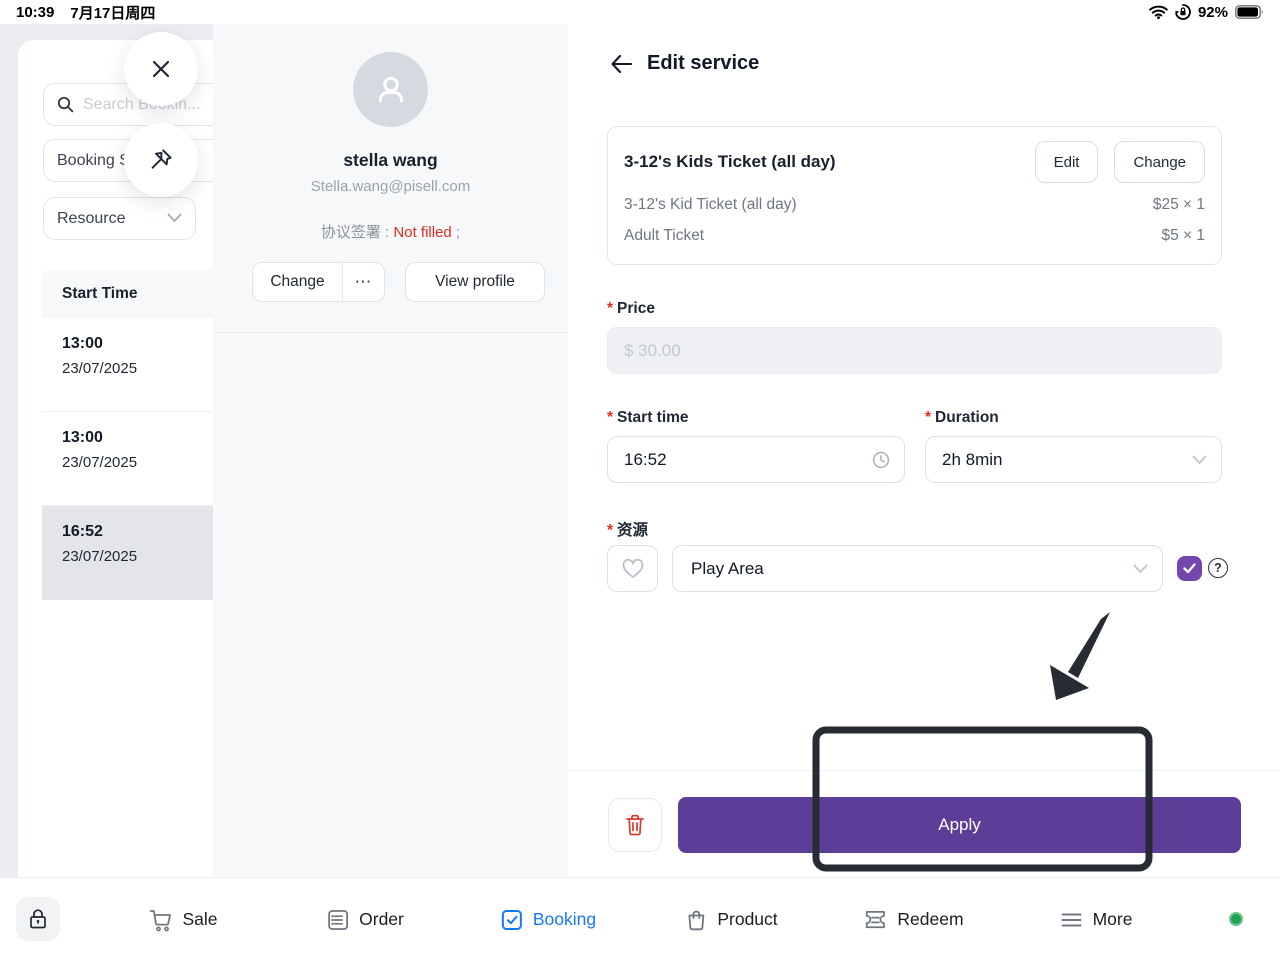 The width and height of the screenshot is (1280, 961). I want to click on agreement-label: 协议签署 :, so click(357, 232).